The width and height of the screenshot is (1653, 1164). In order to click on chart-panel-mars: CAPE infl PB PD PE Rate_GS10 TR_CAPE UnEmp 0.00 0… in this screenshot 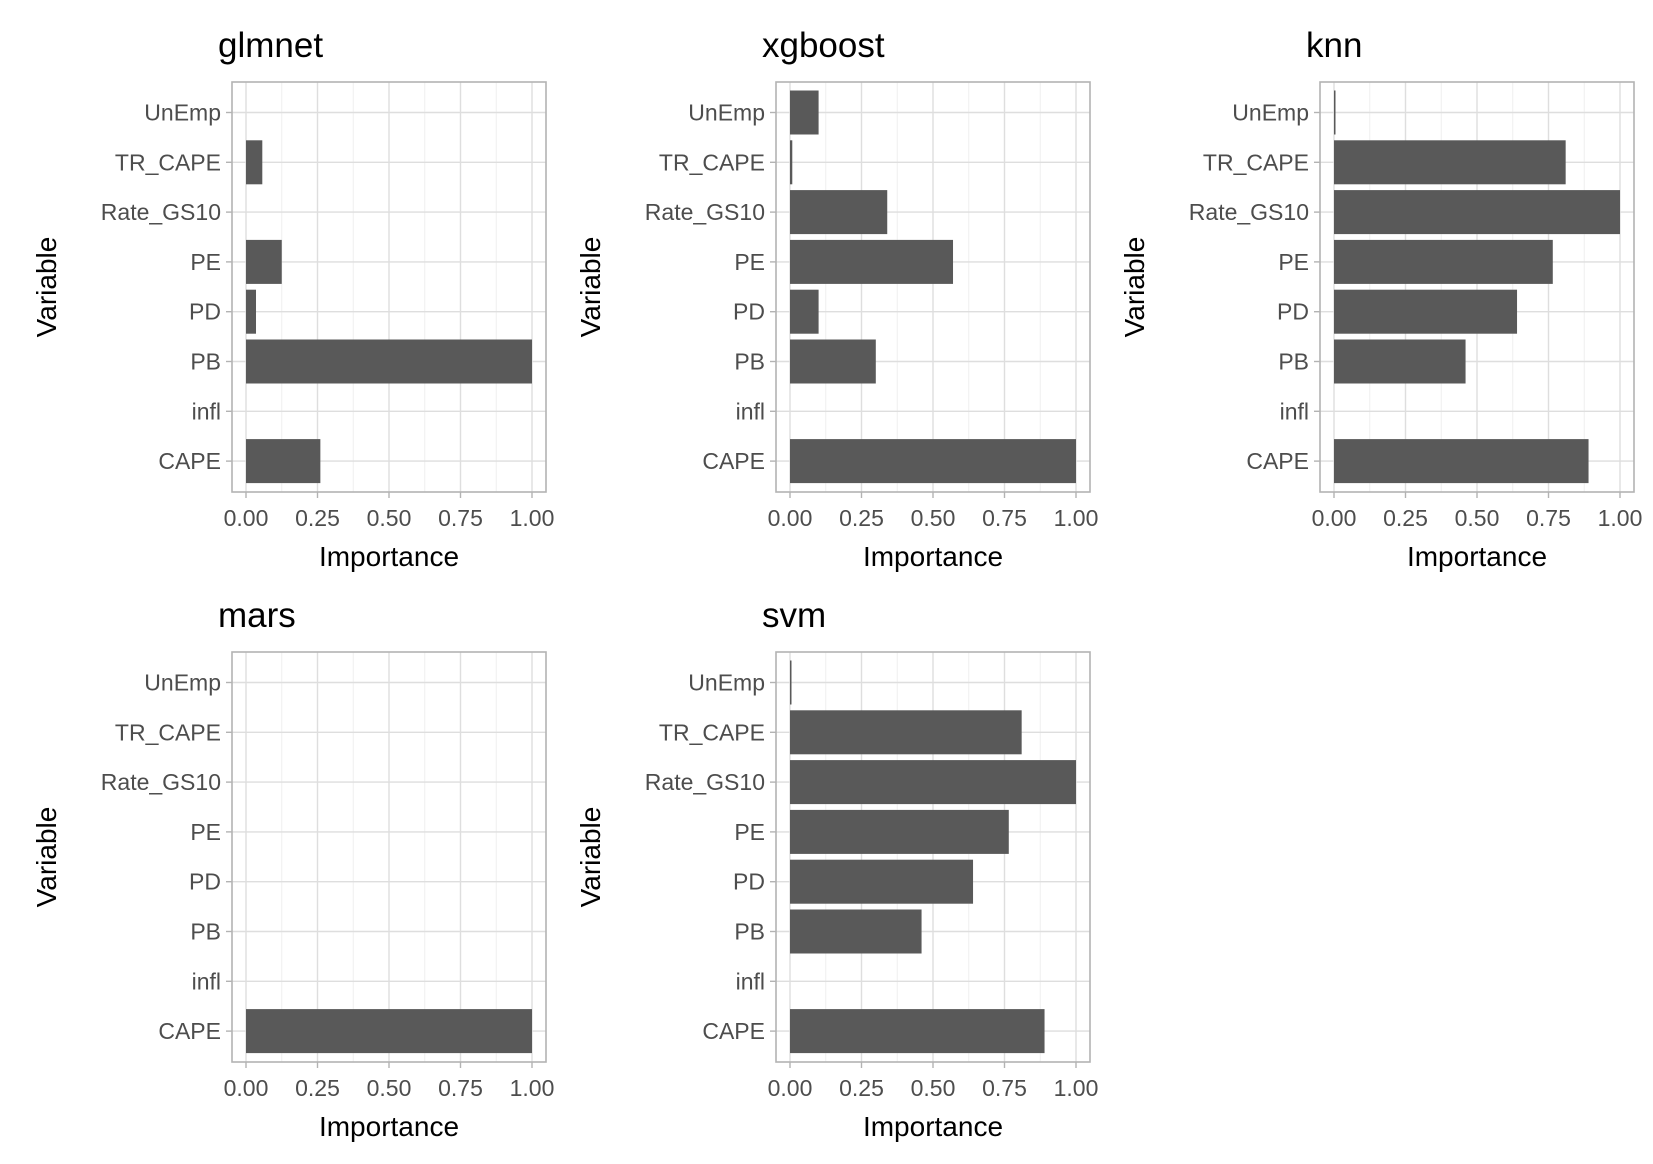, I will do `click(292, 869)`.